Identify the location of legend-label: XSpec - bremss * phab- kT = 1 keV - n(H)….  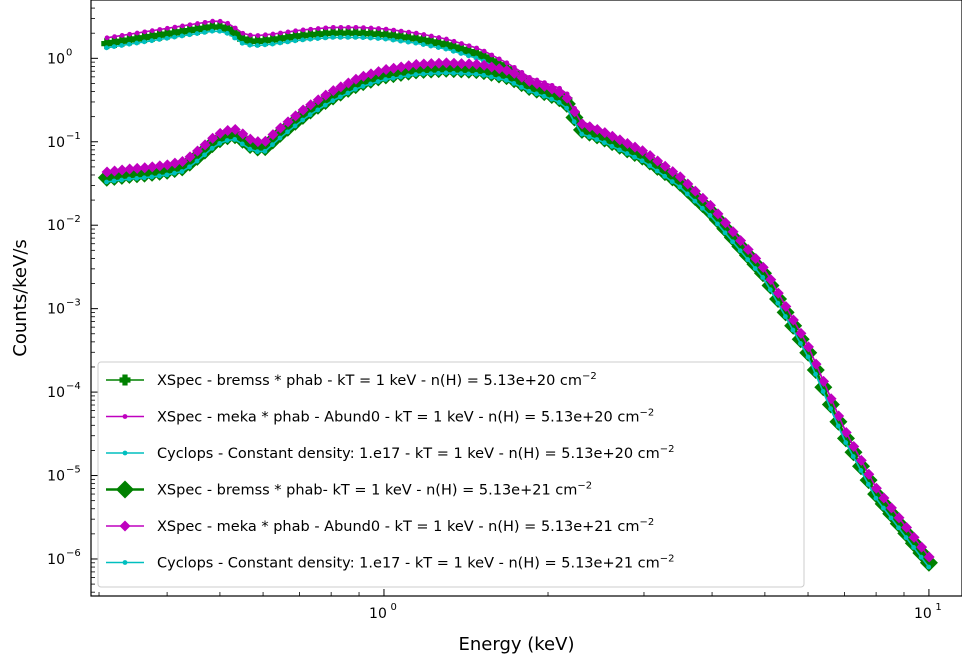
(374, 490).